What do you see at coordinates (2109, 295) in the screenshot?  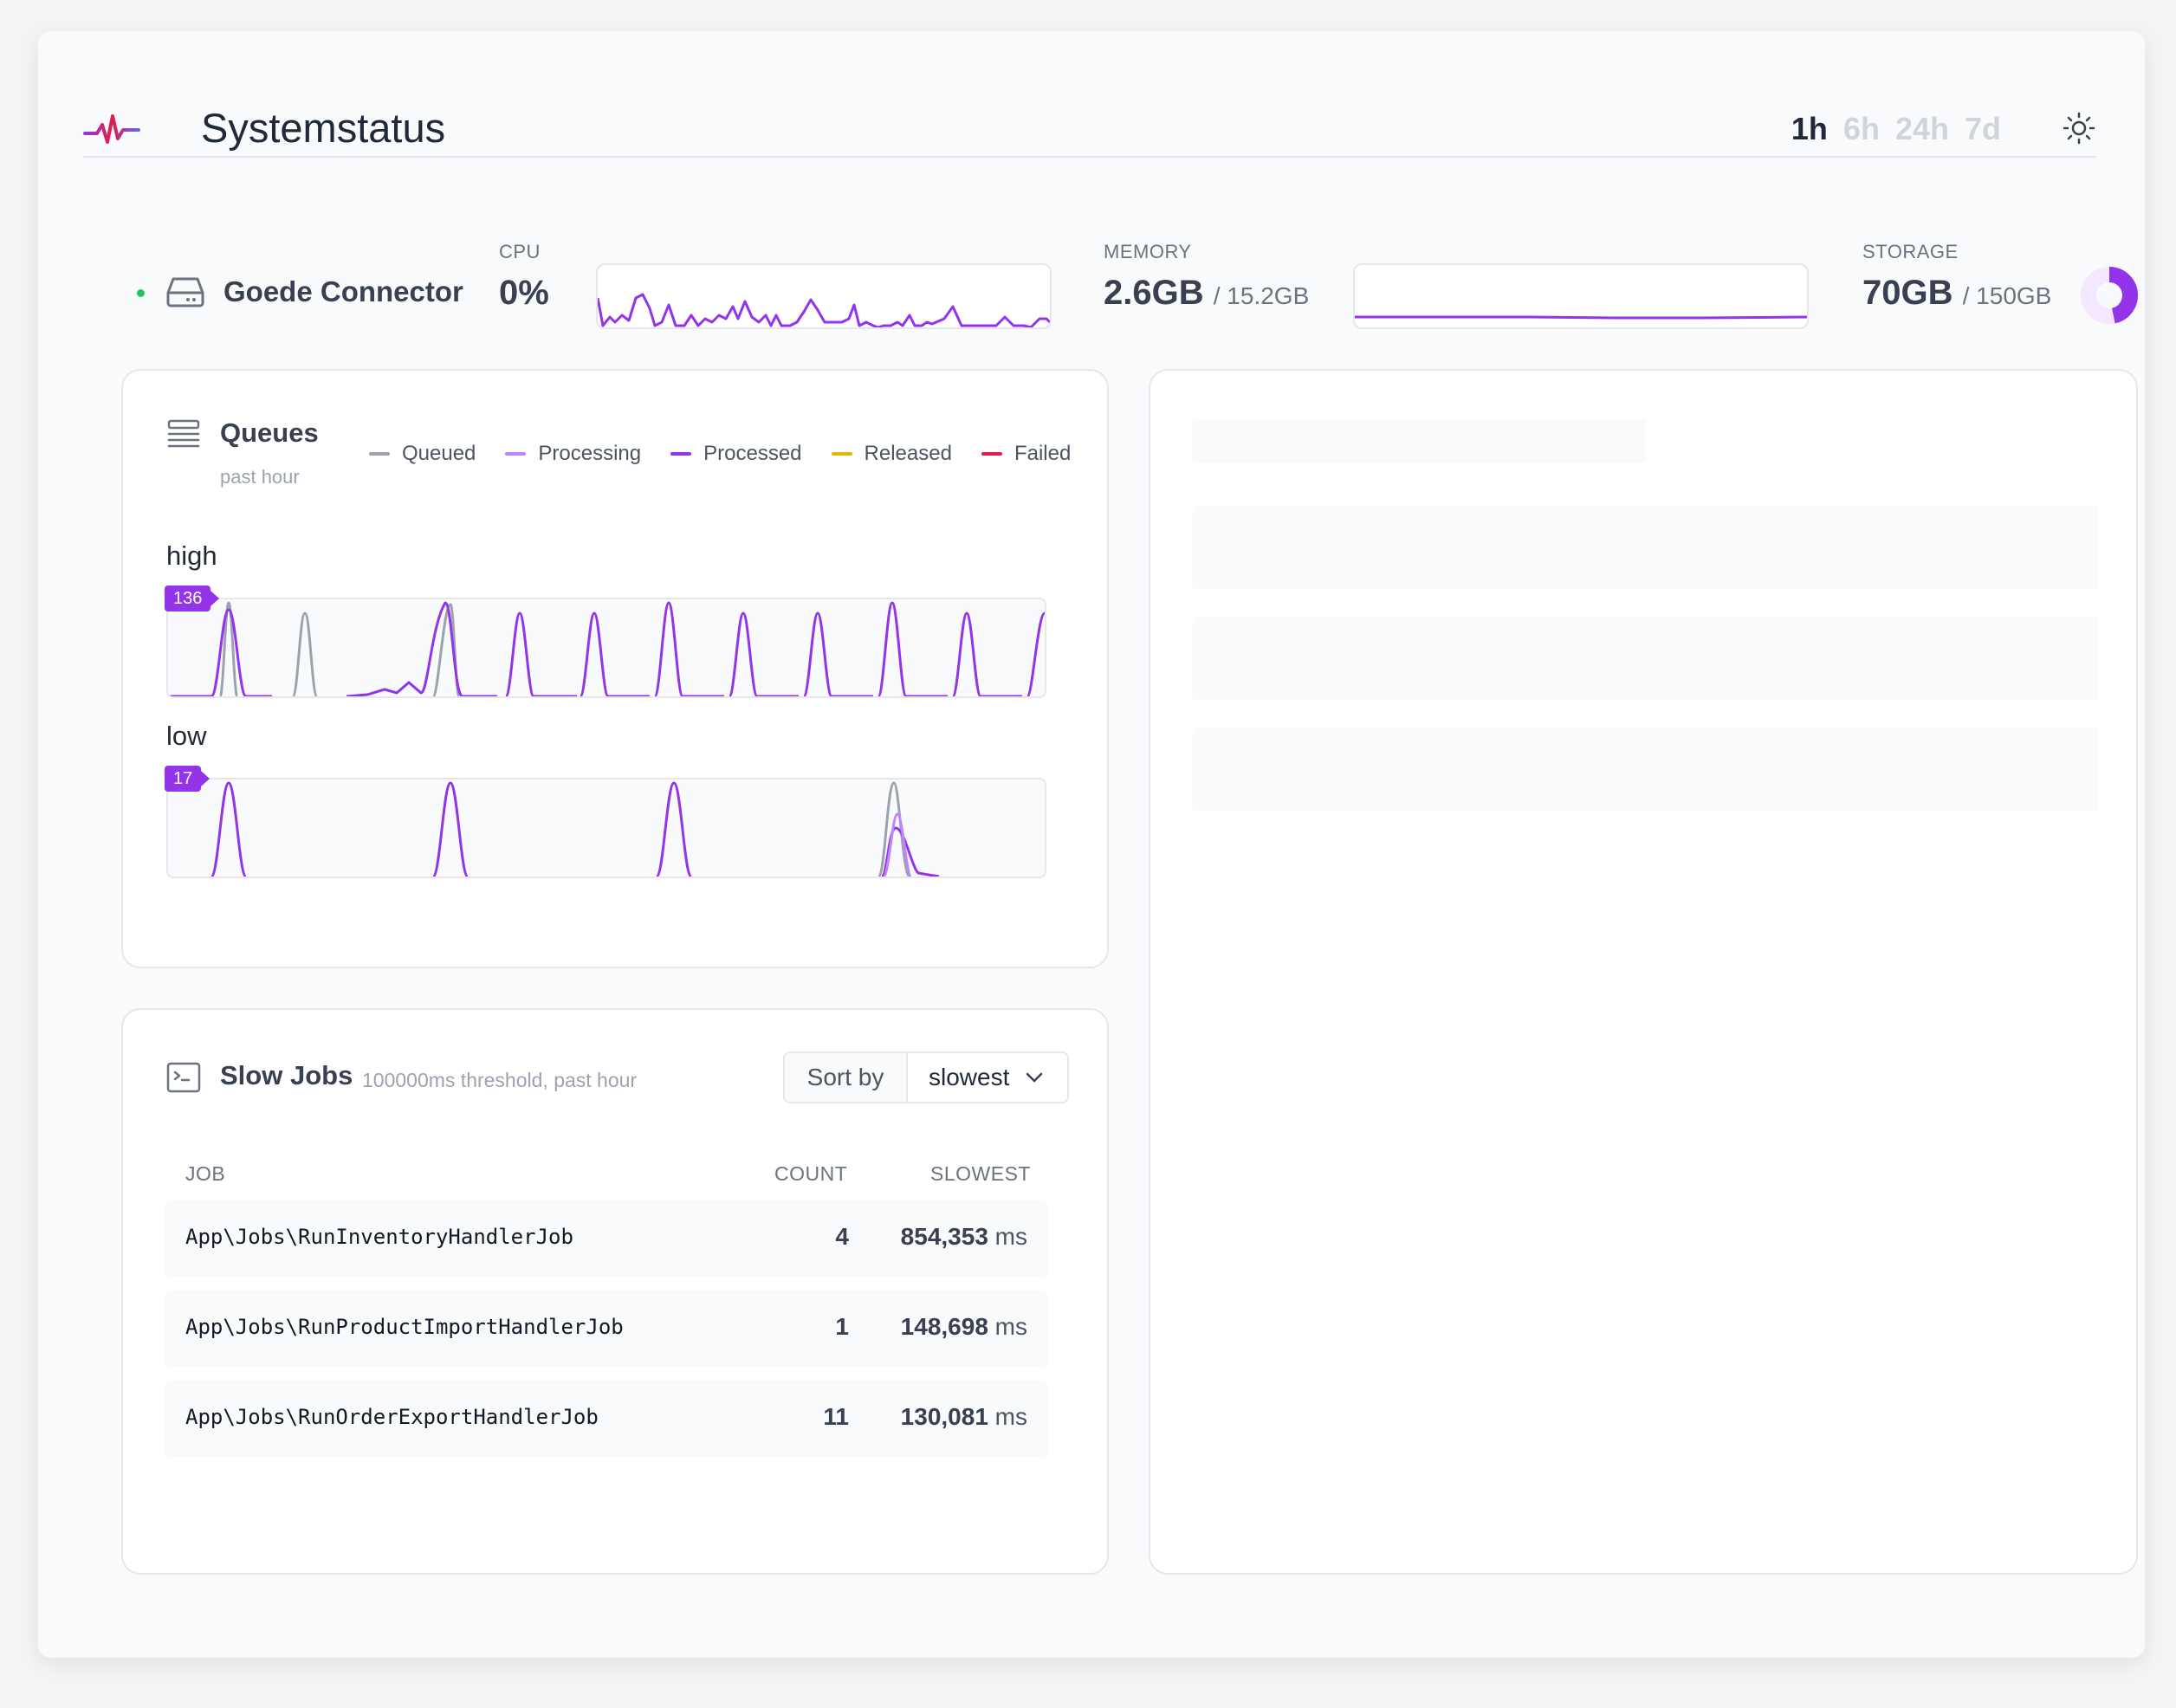 I see `storage-donut` at bounding box center [2109, 295].